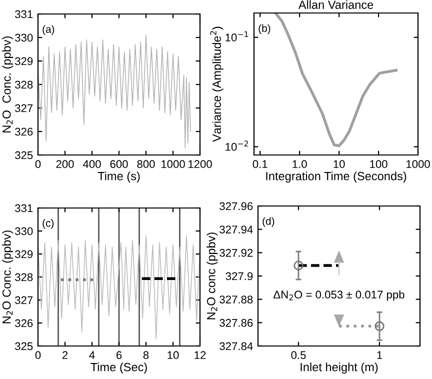 The image size is (432, 379). Describe the element at coordinates (48, 224) in the screenshot. I see `annotation: (c)` at that location.